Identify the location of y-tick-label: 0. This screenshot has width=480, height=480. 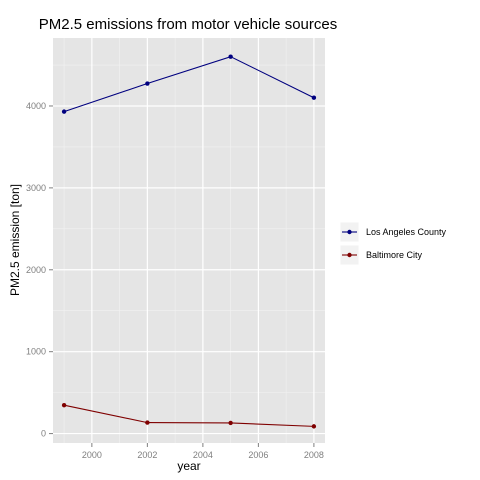
(43, 434).